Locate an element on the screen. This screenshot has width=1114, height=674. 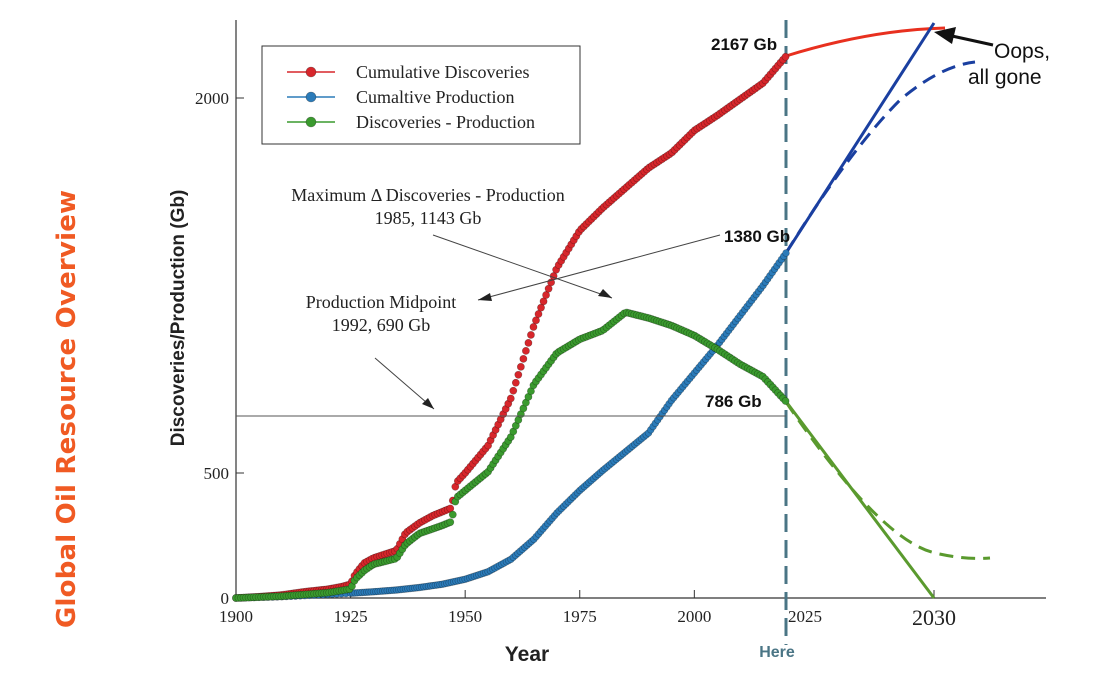
x-tick-label: 2000 is located at coordinates (694, 616).